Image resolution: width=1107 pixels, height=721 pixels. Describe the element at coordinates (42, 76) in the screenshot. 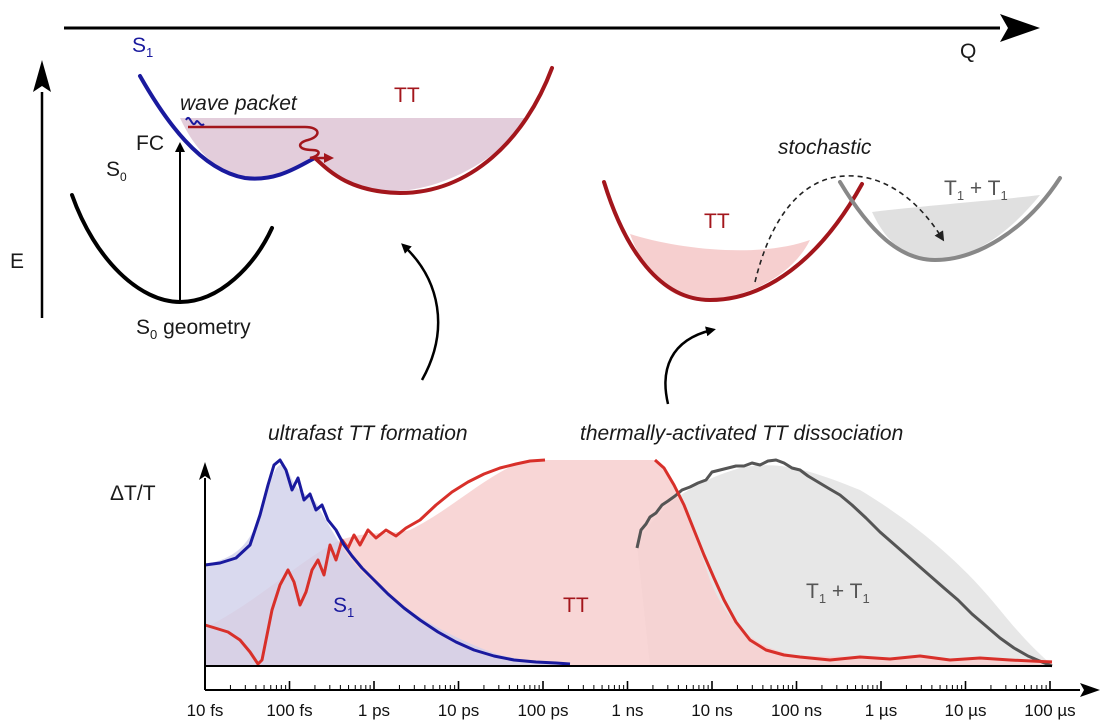

I see `e-axis-arrowhead-icon` at that location.